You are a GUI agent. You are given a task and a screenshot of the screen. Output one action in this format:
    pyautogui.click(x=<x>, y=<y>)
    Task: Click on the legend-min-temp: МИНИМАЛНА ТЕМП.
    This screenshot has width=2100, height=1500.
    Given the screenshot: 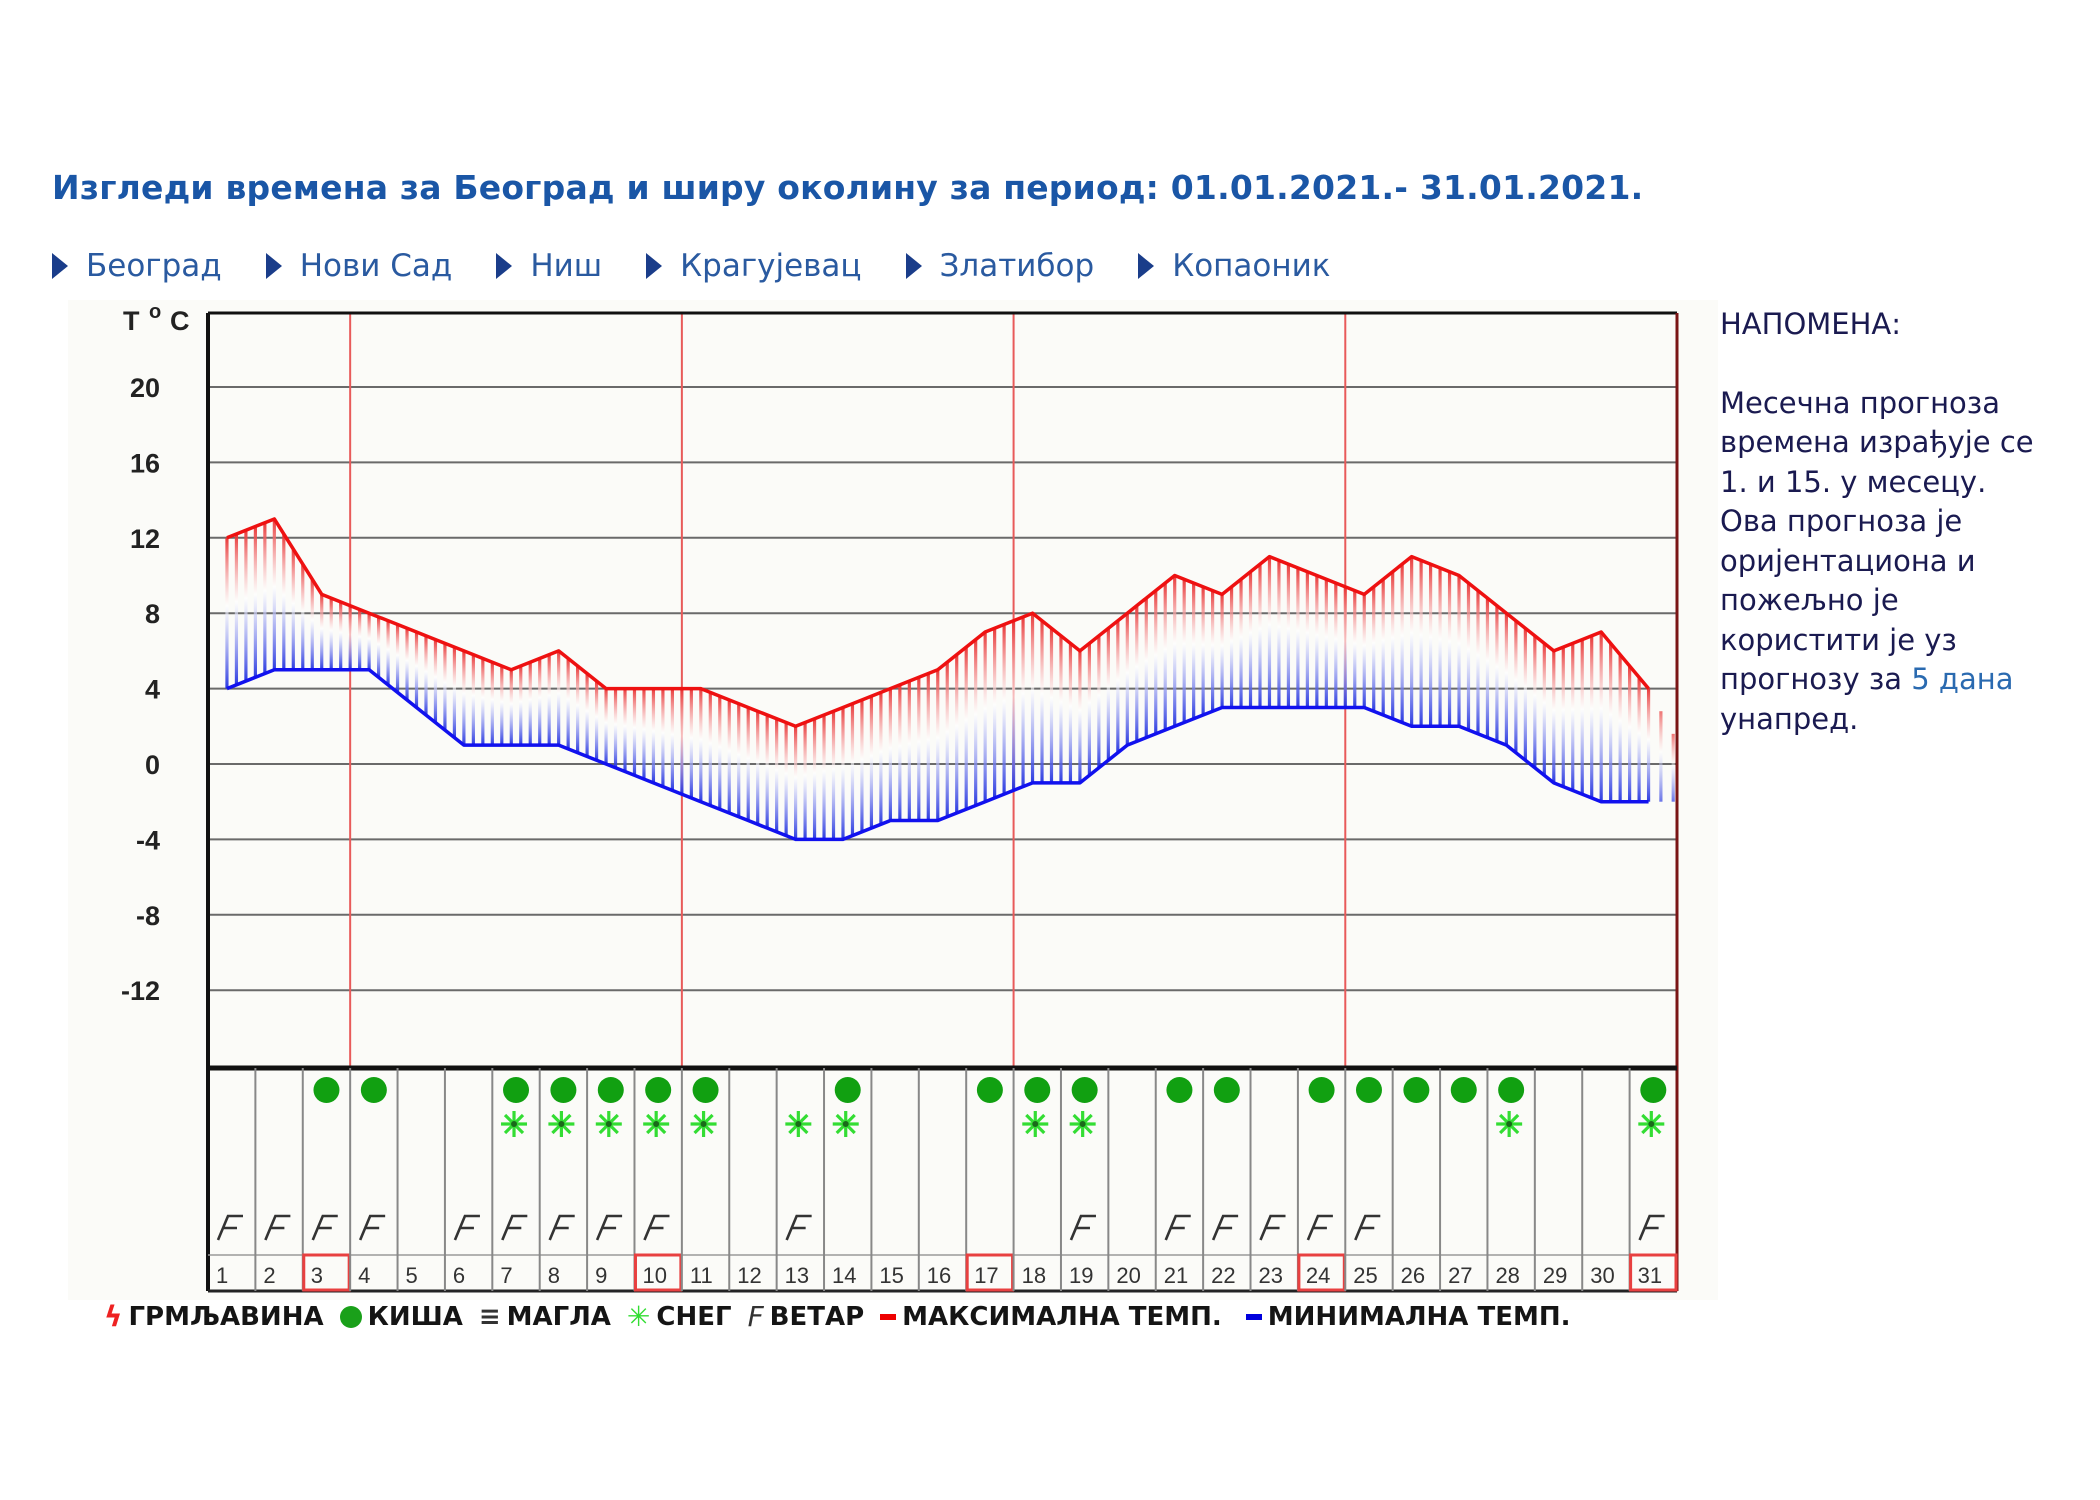 What is the action you would take?
    pyautogui.click(x=1407, y=1317)
    